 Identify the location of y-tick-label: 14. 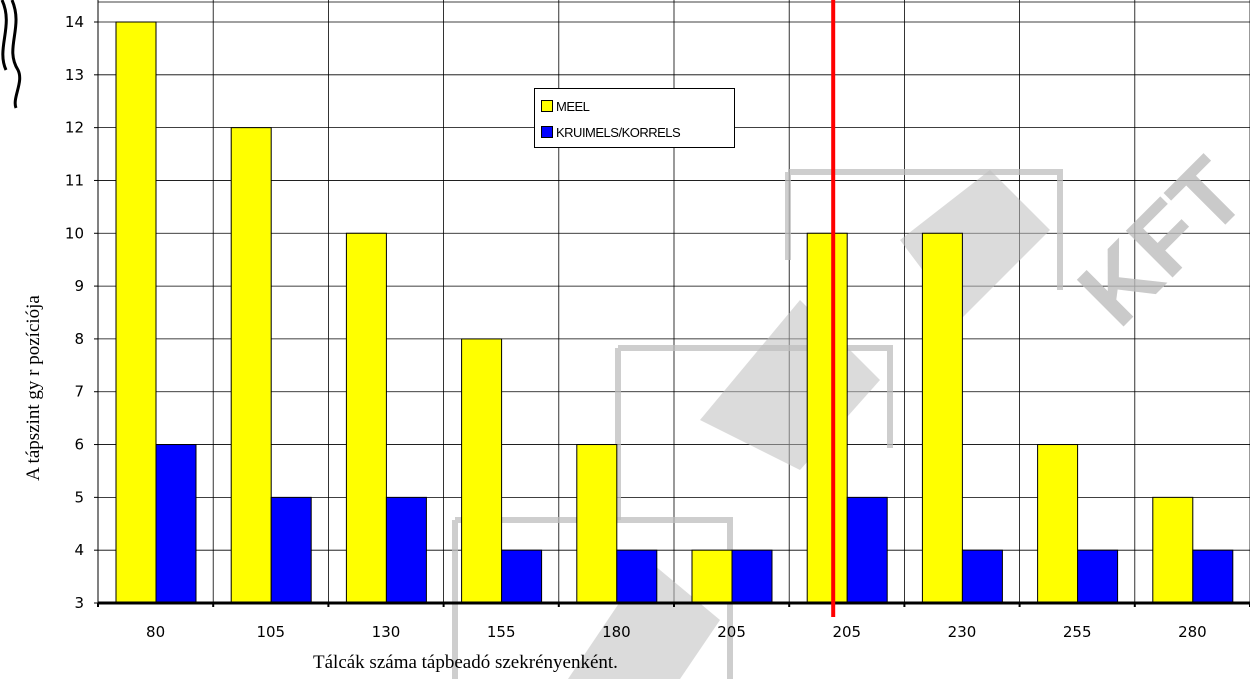
(74, 22).